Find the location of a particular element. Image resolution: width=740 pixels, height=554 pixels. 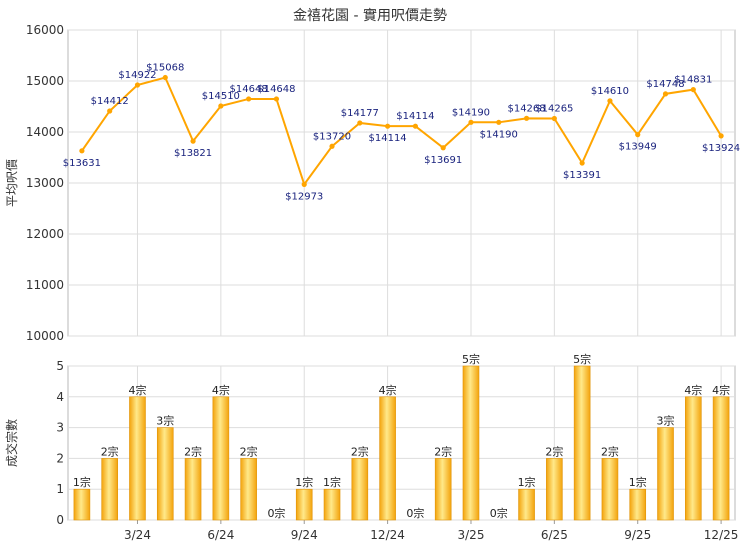

price-data-label: $13691 is located at coordinates (443, 160).